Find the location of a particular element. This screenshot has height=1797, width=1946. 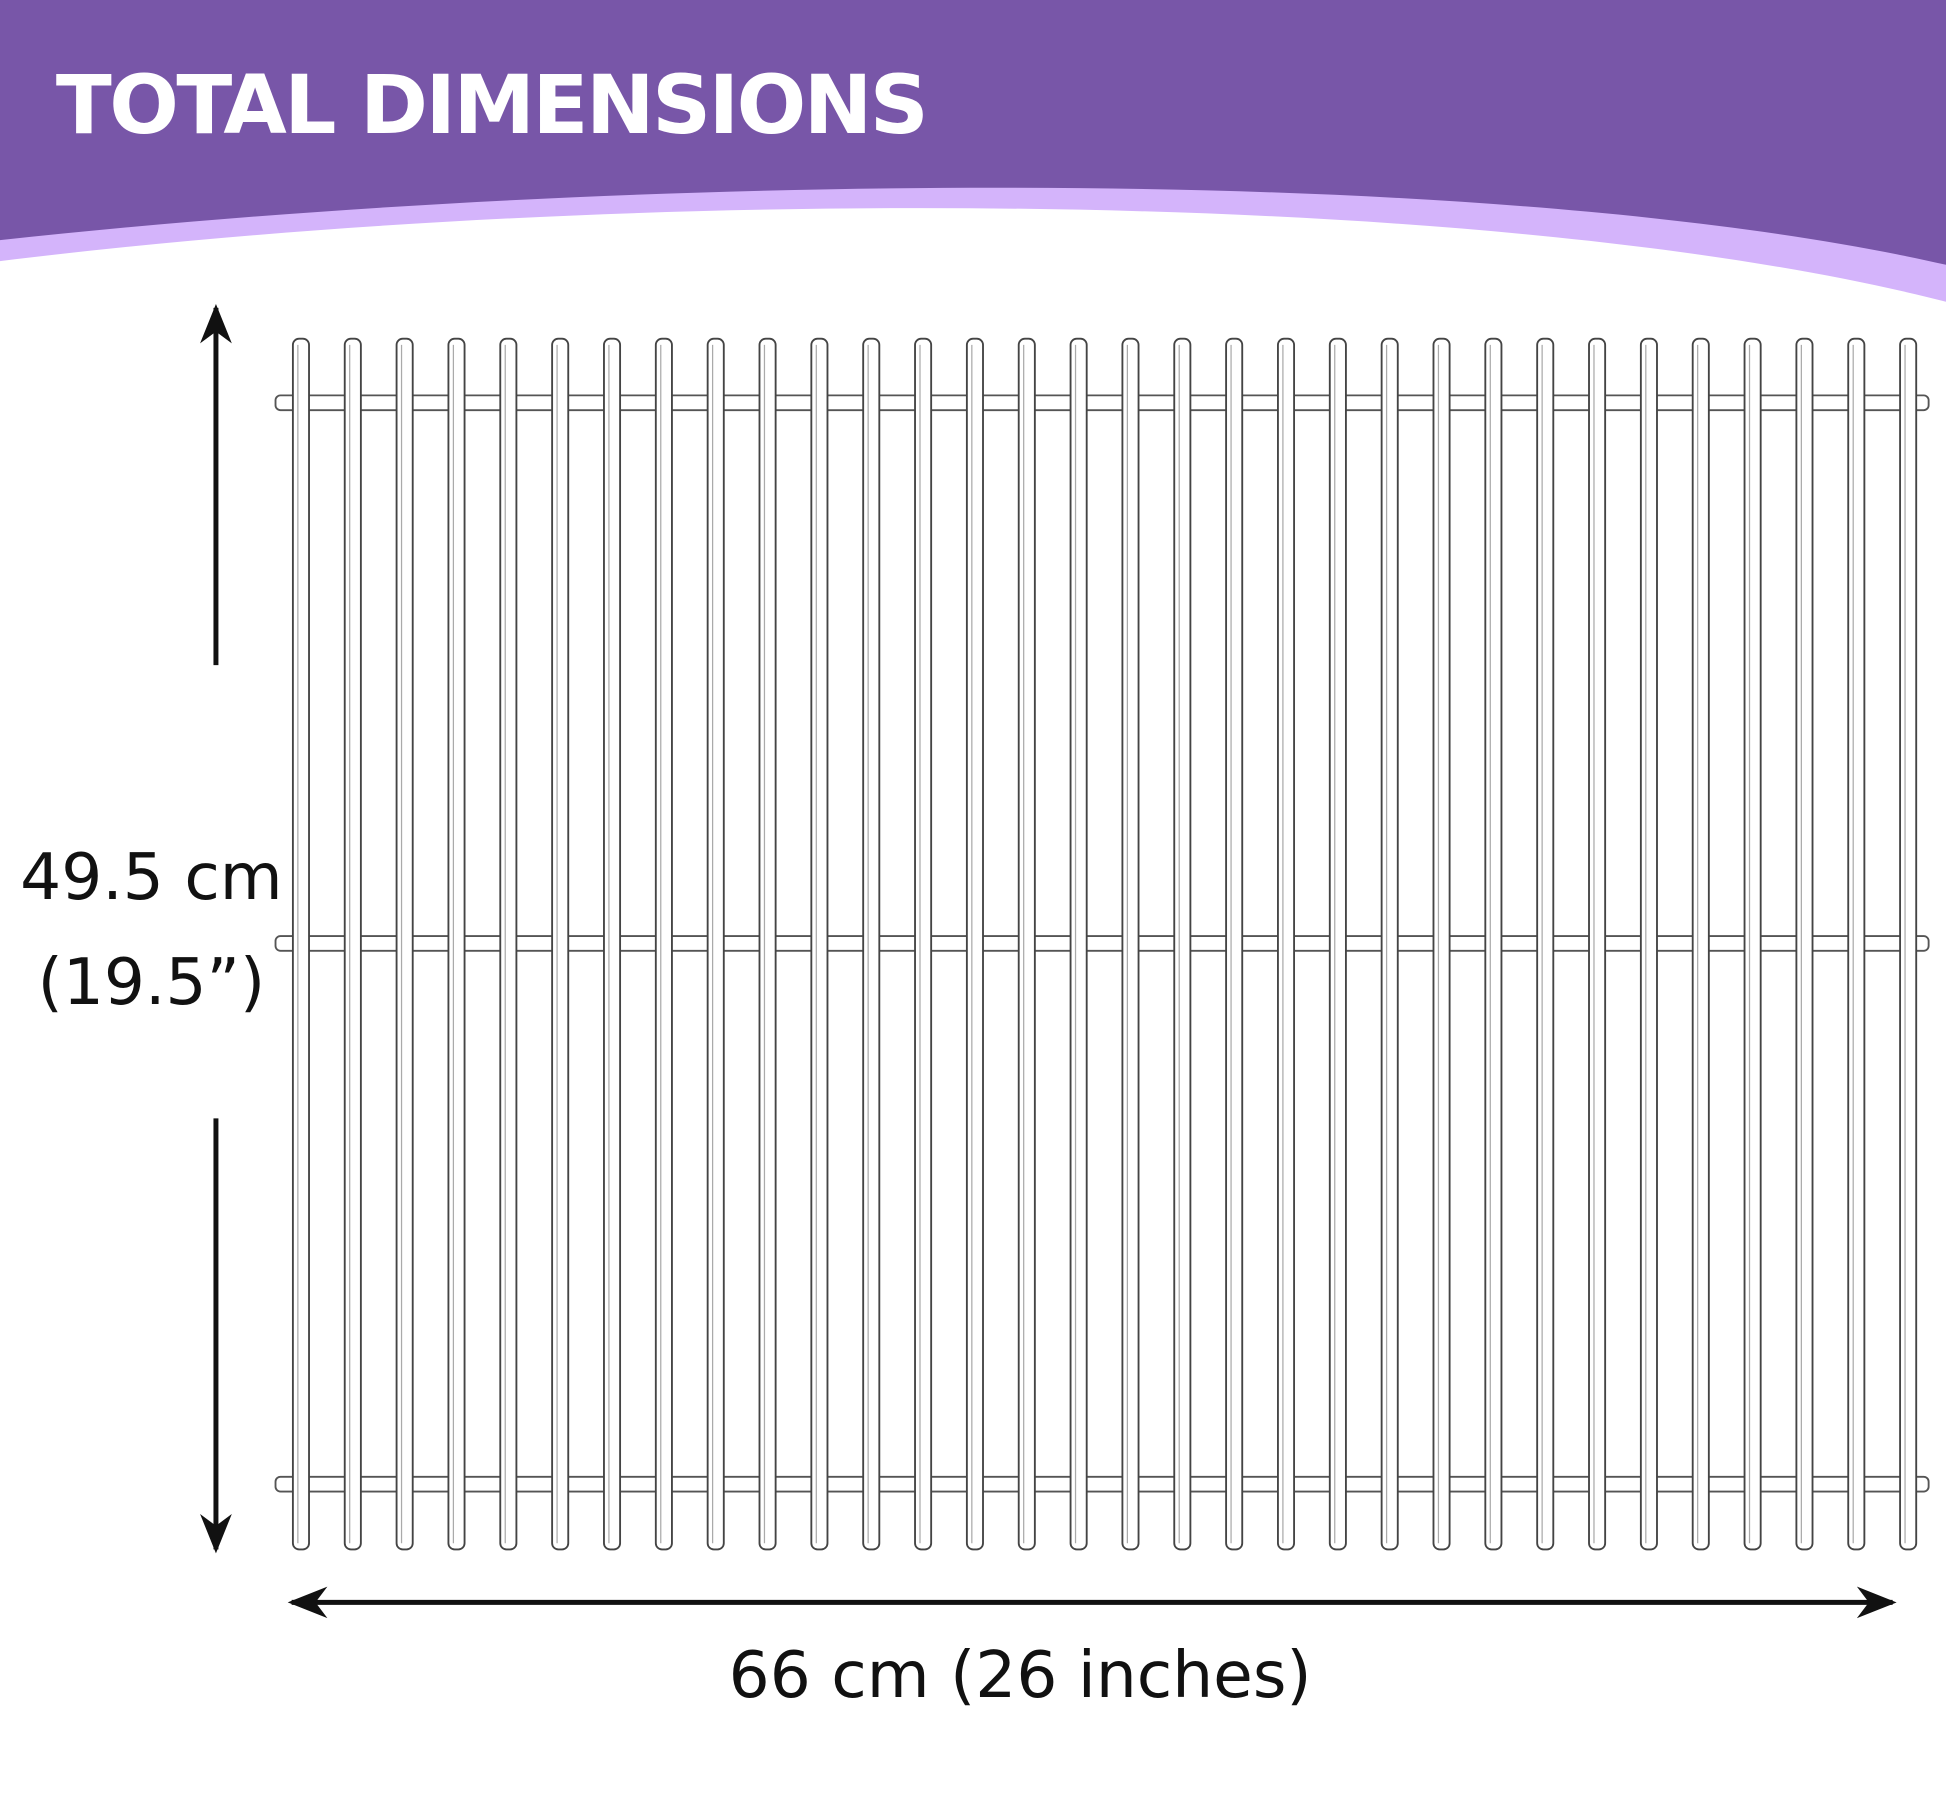

height-cm-label: 49.5 cm is located at coordinates (151, 877).